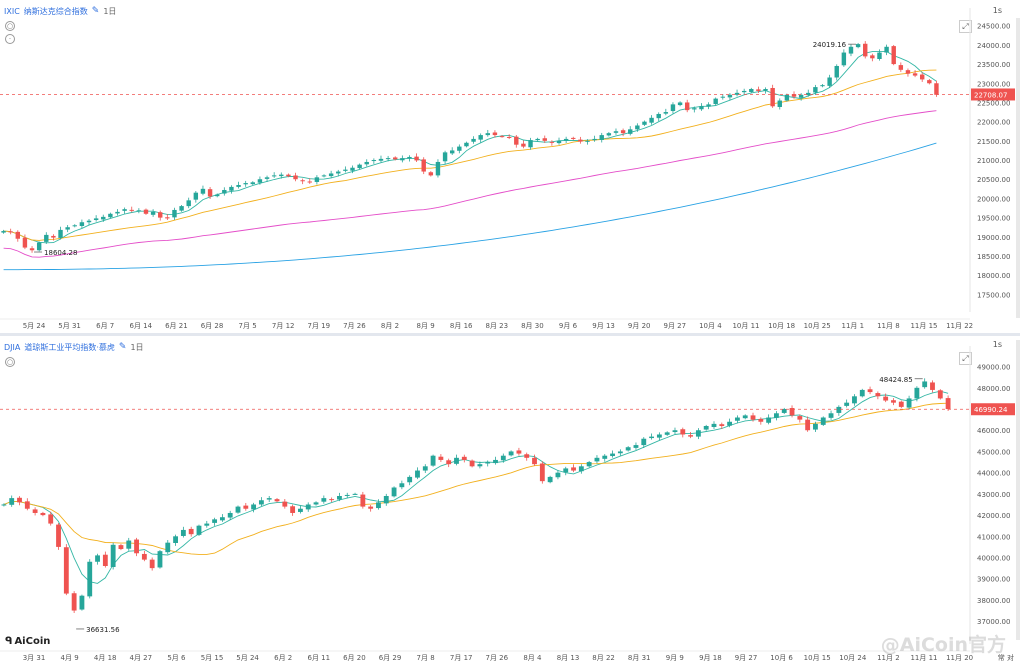 The height and width of the screenshot is (665, 1020). What do you see at coordinates (888, 658) in the screenshot?
I see `x-tick-label: 11月 2` at bounding box center [888, 658].